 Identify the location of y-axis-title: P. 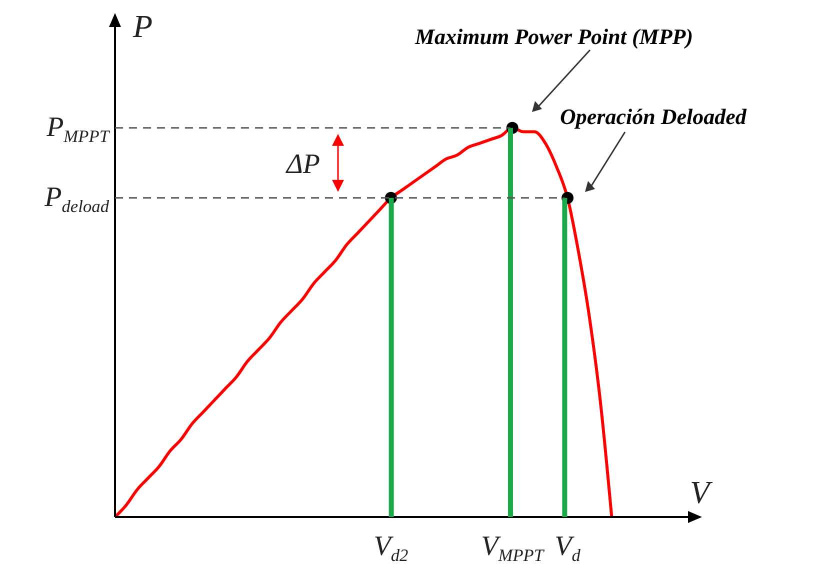
(142, 26).